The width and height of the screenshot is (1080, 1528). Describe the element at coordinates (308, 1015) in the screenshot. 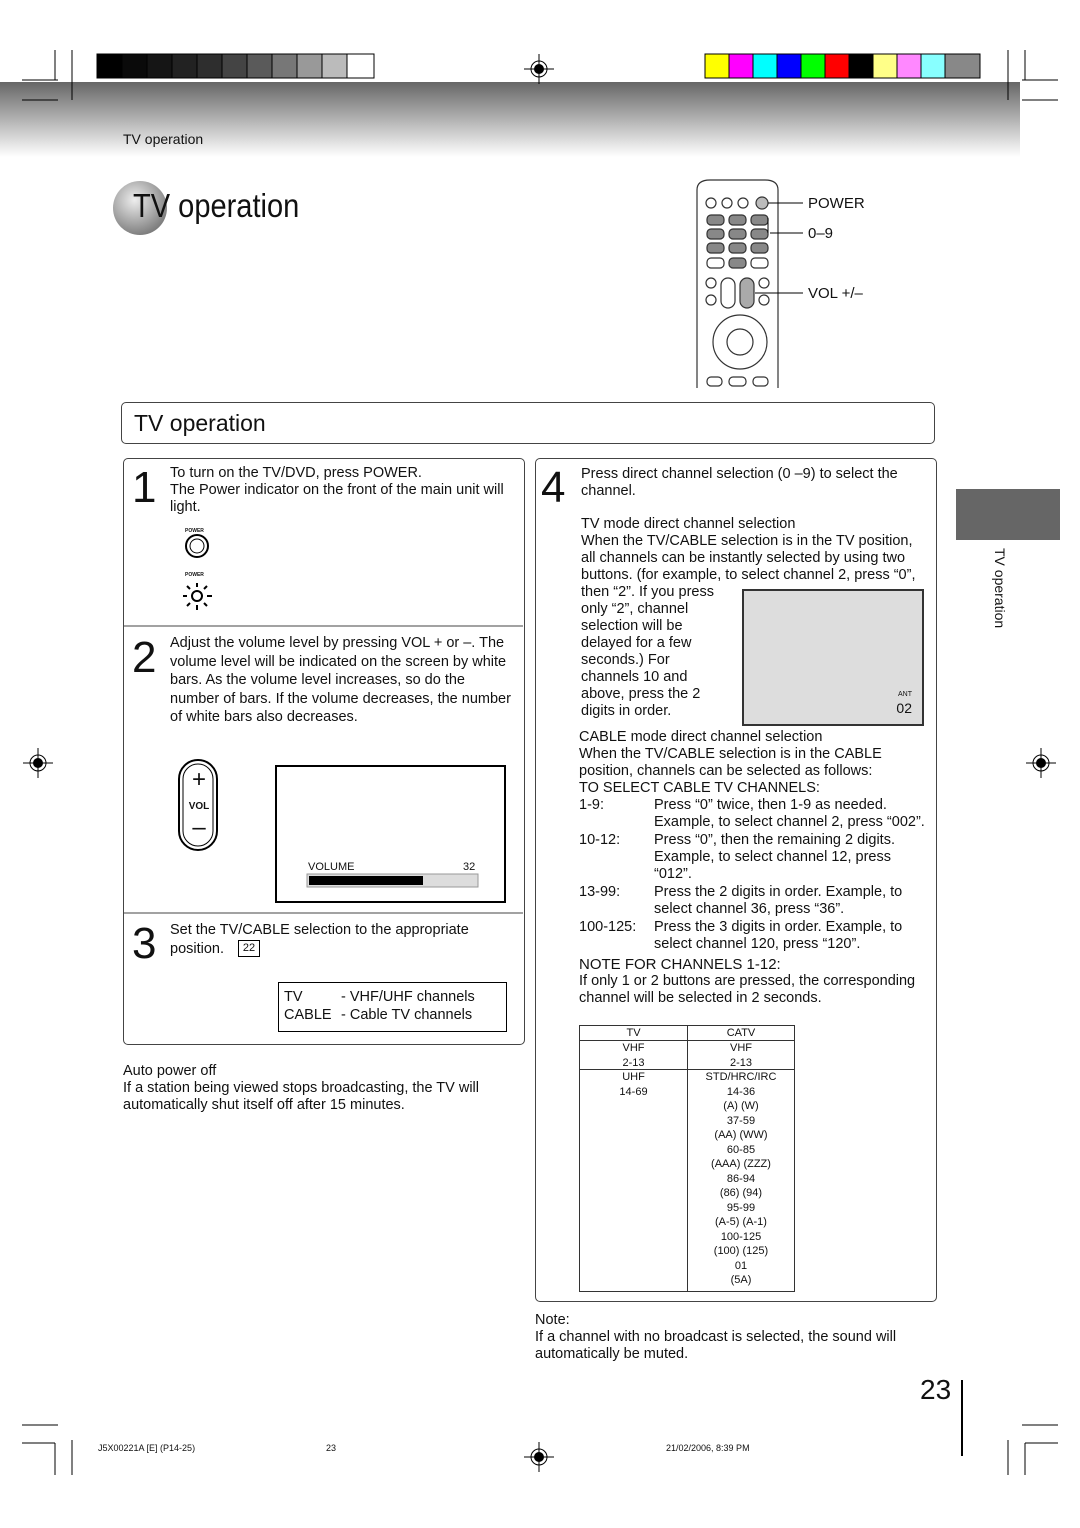

I see `mode-name: CABLE` at that location.